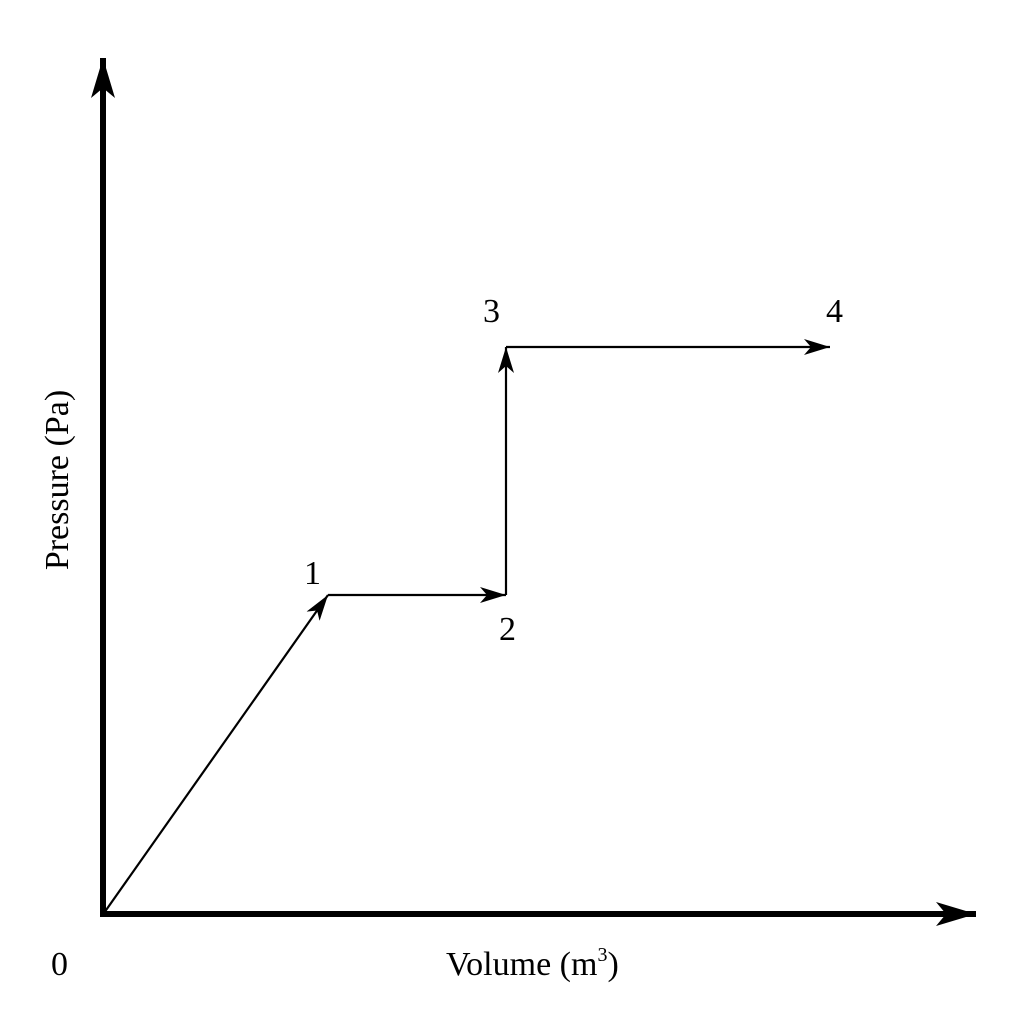 This screenshot has height=1024, width=1024. I want to click on x-axis-label-close: ), so click(612, 964).